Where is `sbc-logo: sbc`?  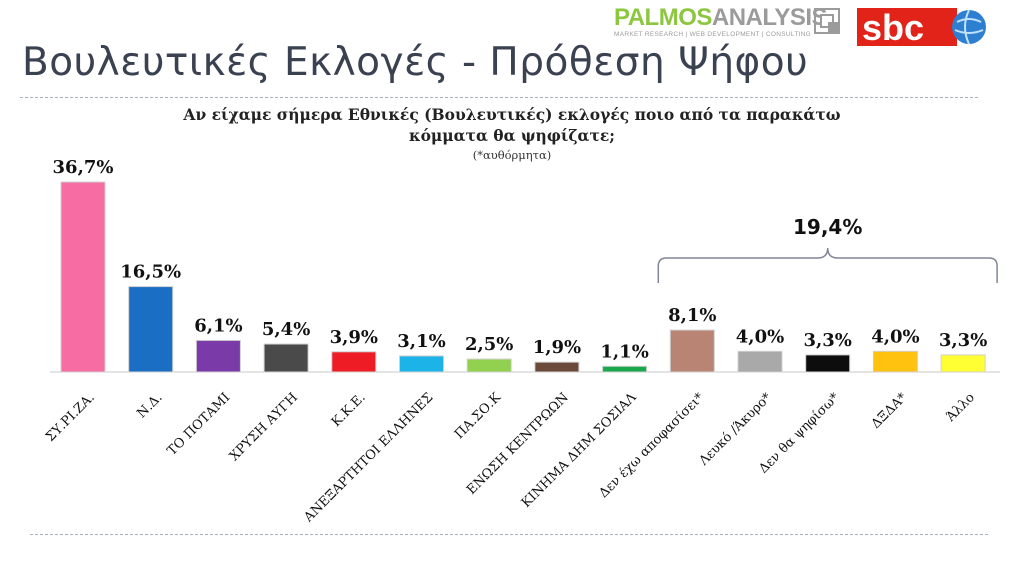
sbc-logo: sbc is located at coordinates (921, 27).